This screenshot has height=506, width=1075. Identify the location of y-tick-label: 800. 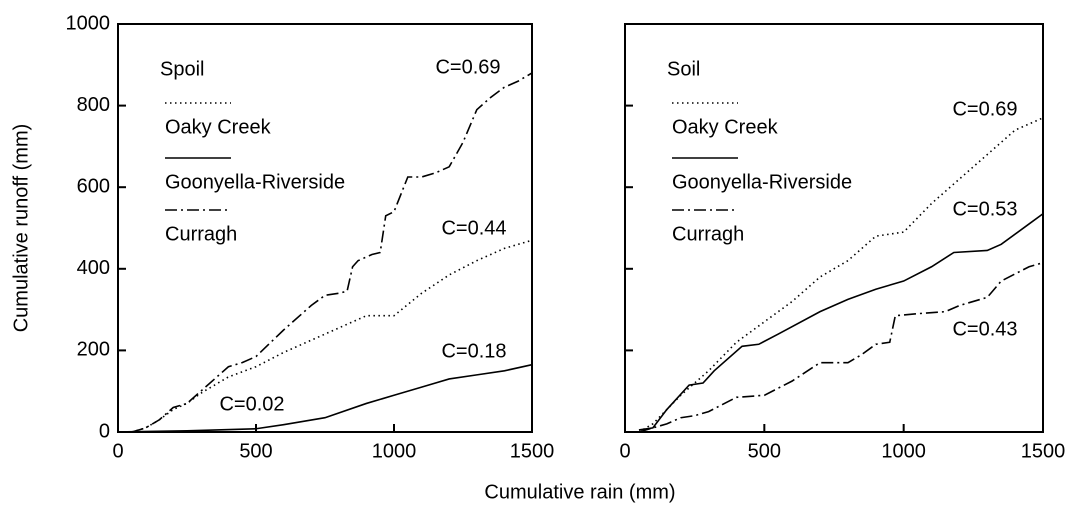
(93, 105).